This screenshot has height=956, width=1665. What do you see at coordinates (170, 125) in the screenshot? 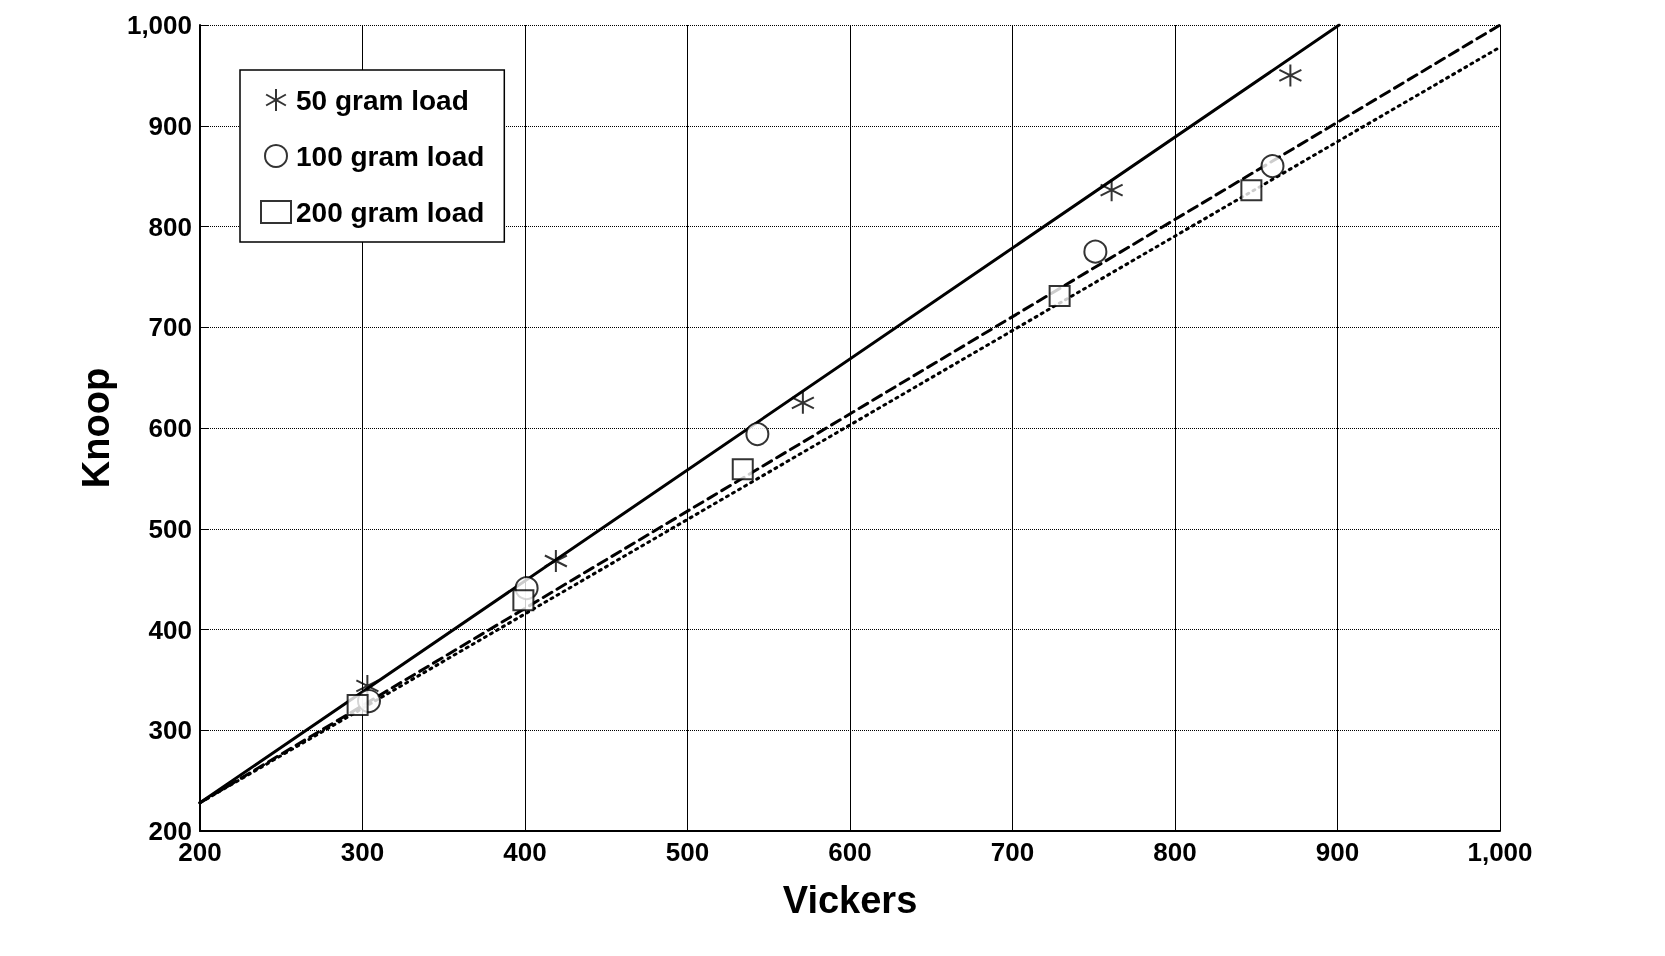
I see `y-tick-label: 900` at bounding box center [170, 125].